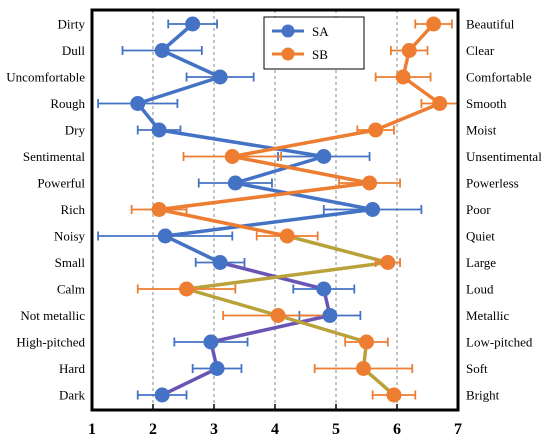  I want to click on right-label: Powerless, so click(492, 183).